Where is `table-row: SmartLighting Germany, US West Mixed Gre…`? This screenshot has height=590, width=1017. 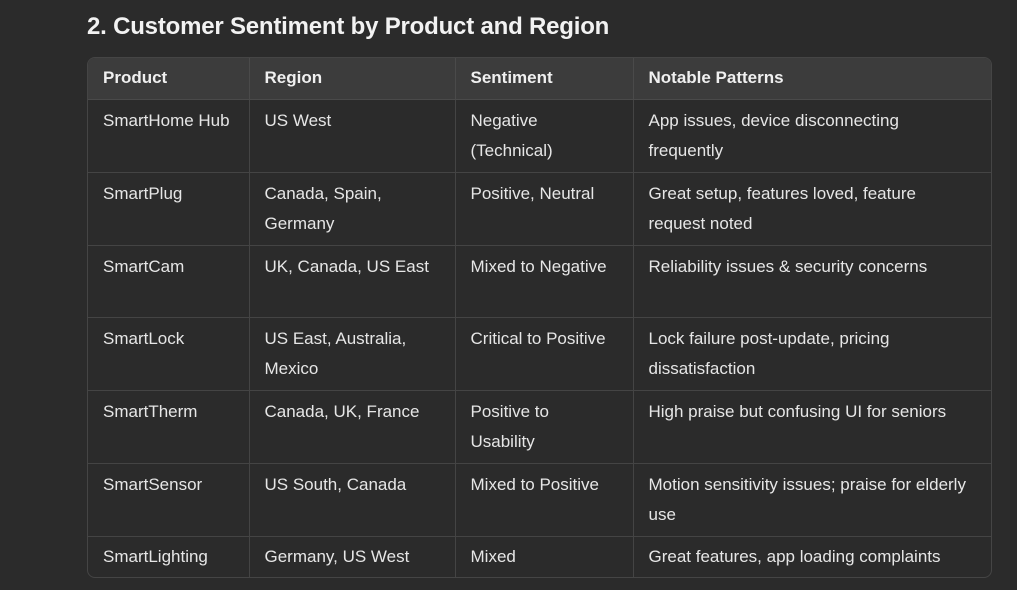
table-row: SmartLighting Germany, US West Mixed Gre… is located at coordinates (539, 556).